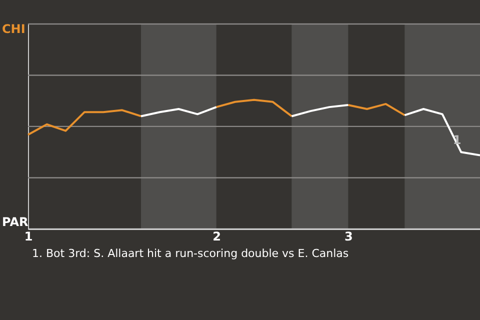 The width and height of the screenshot is (480, 320). What do you see at coordinates (348, 237) in the screenshot?
I see `x-tick-label: 3` at bounding box center [348, 237].